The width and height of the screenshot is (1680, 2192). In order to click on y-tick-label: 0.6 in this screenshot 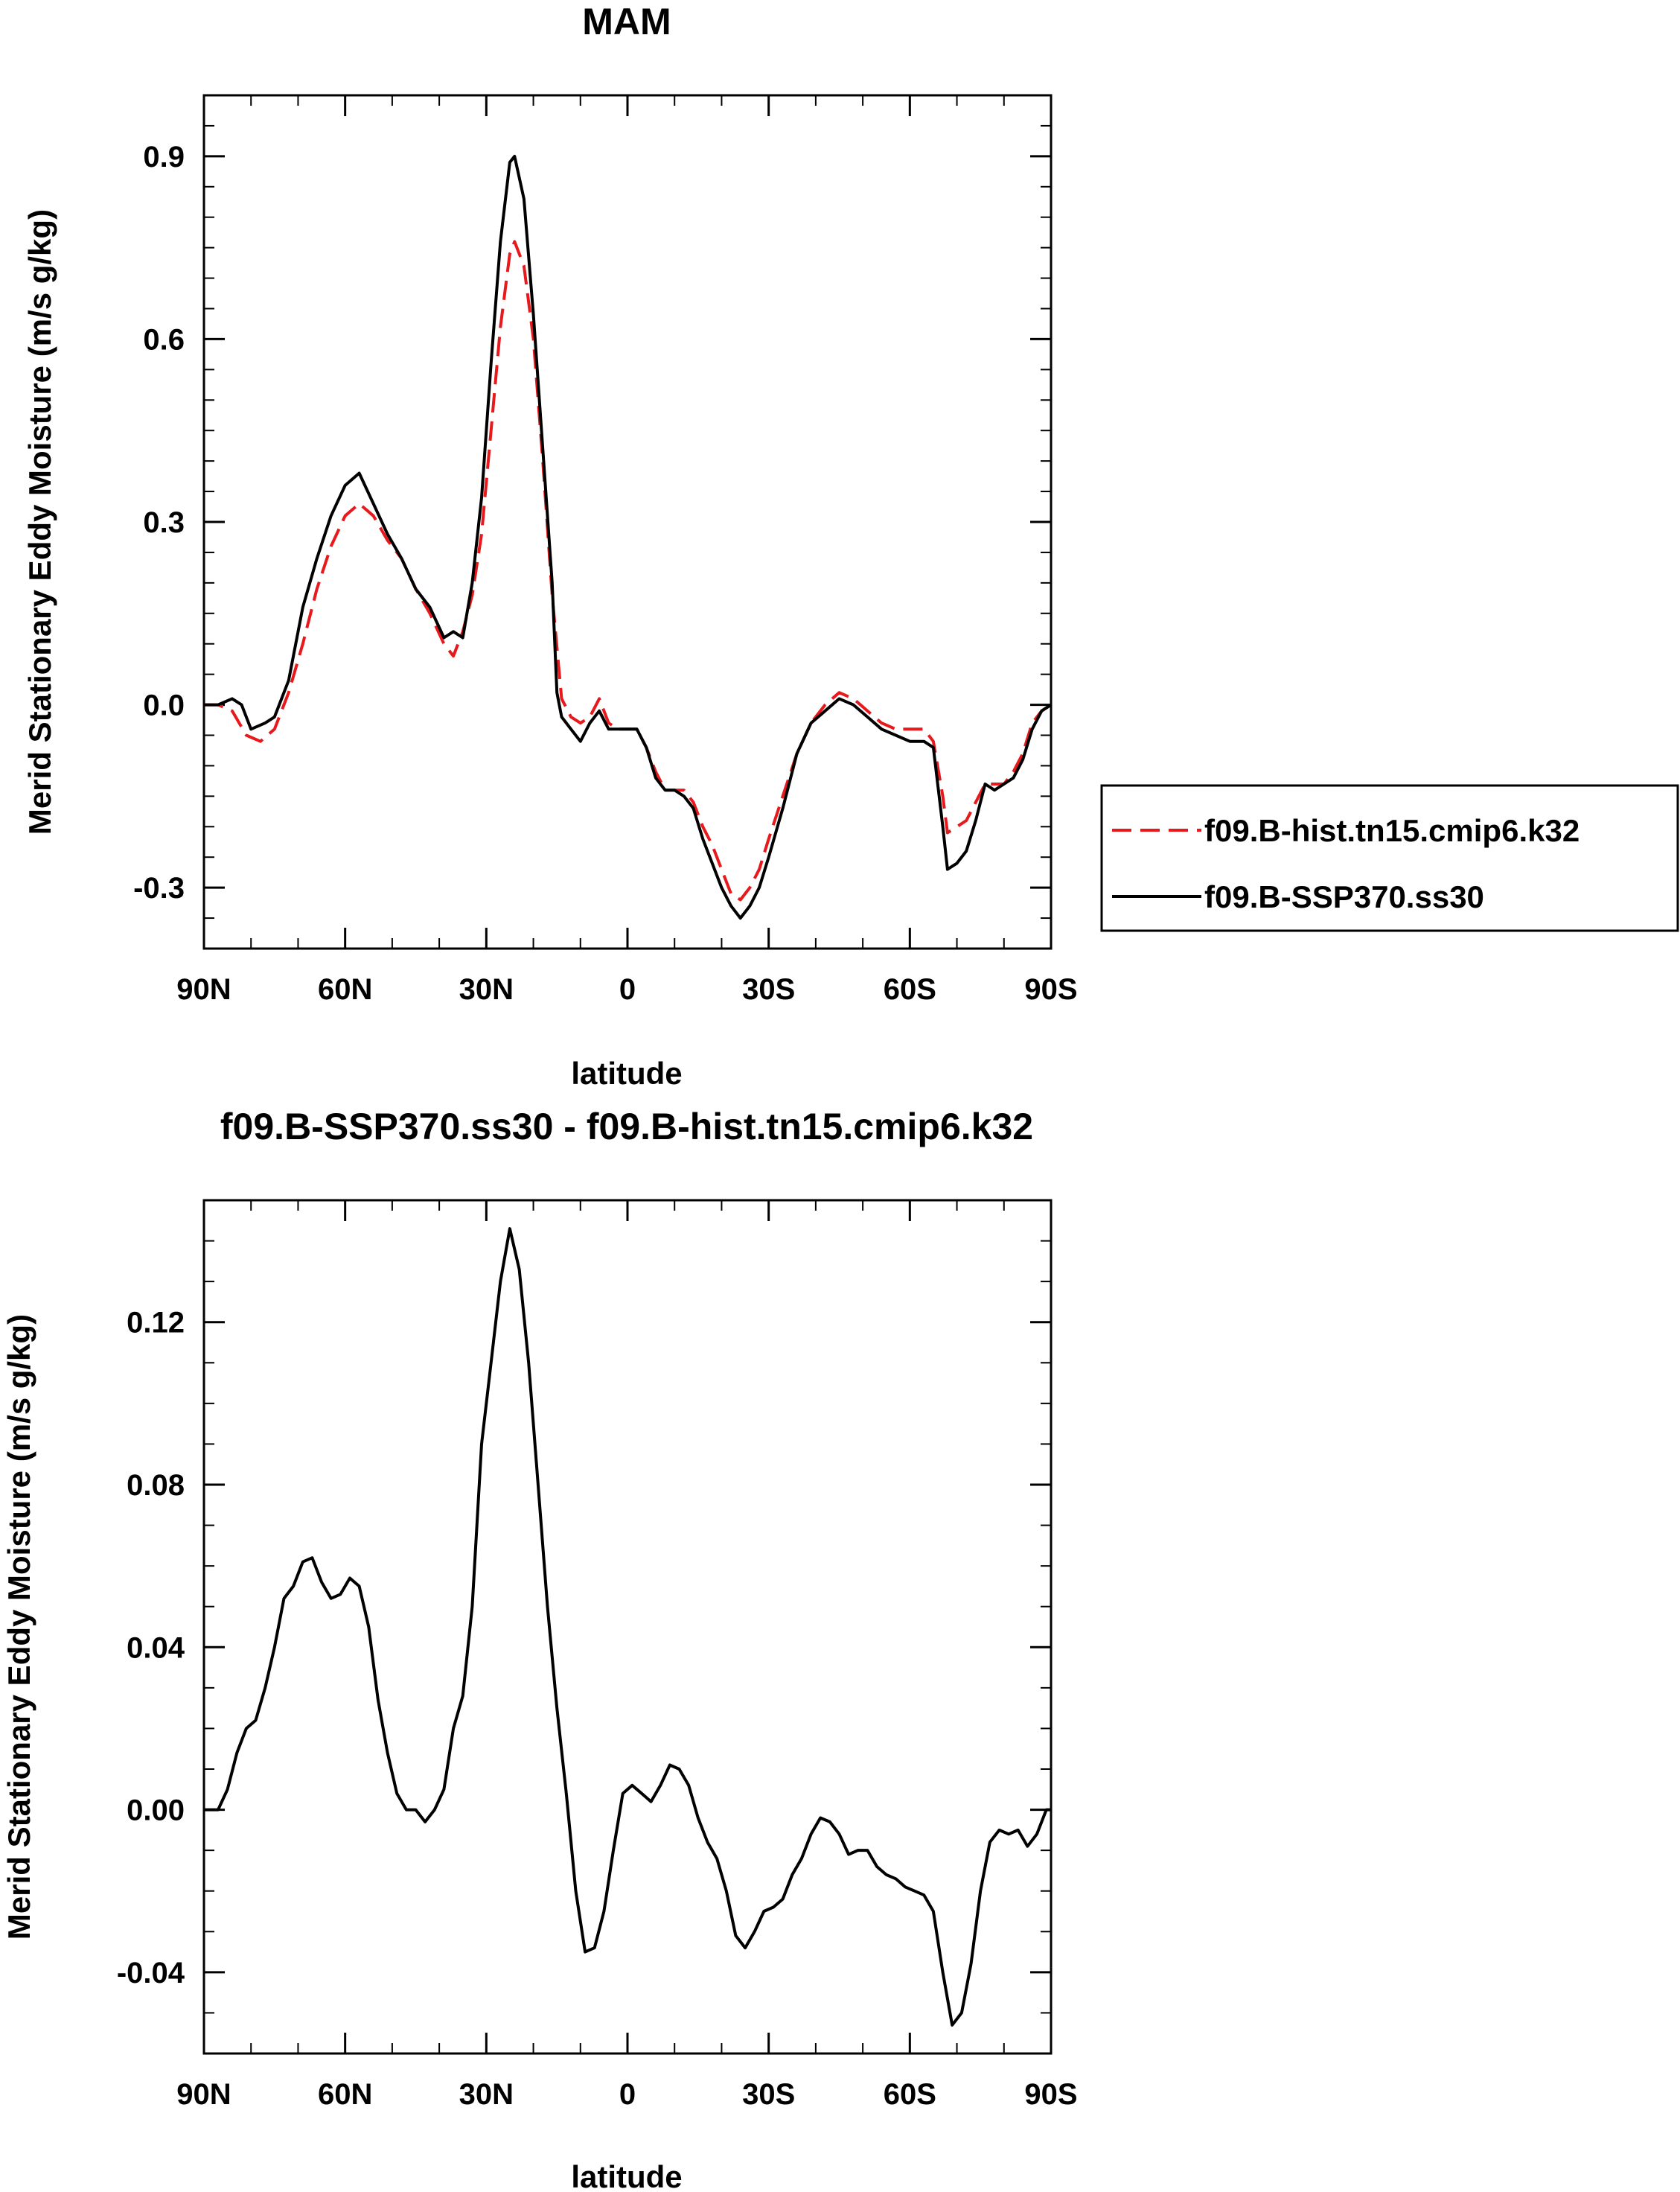, I will do `click(164, 339)`.